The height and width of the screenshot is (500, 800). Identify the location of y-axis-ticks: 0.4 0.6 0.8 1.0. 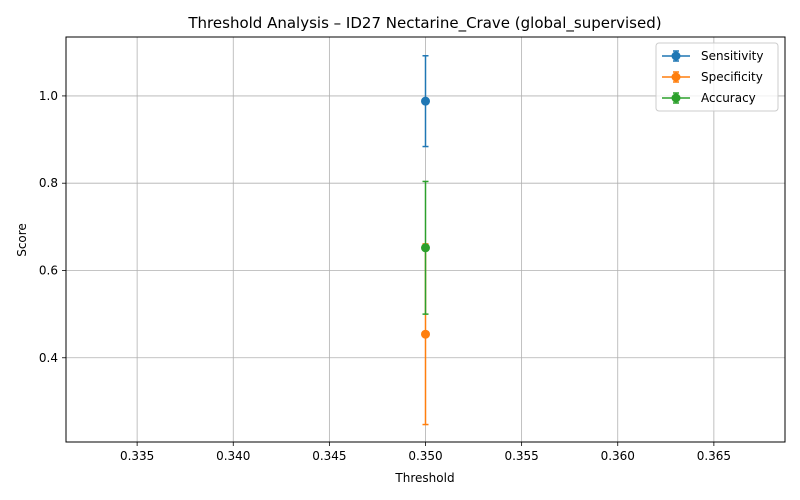
(52, 227).